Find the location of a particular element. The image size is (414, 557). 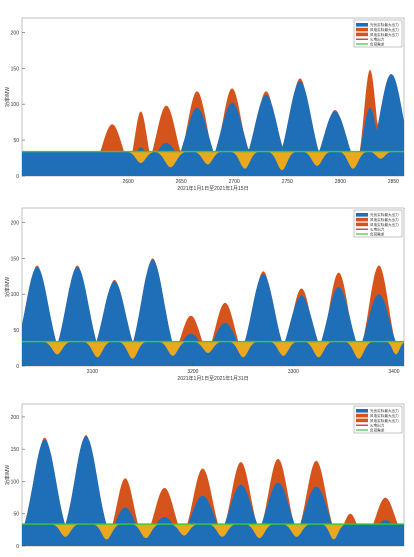

x-tick-label: 3300 is located at coordinates (293, 372).